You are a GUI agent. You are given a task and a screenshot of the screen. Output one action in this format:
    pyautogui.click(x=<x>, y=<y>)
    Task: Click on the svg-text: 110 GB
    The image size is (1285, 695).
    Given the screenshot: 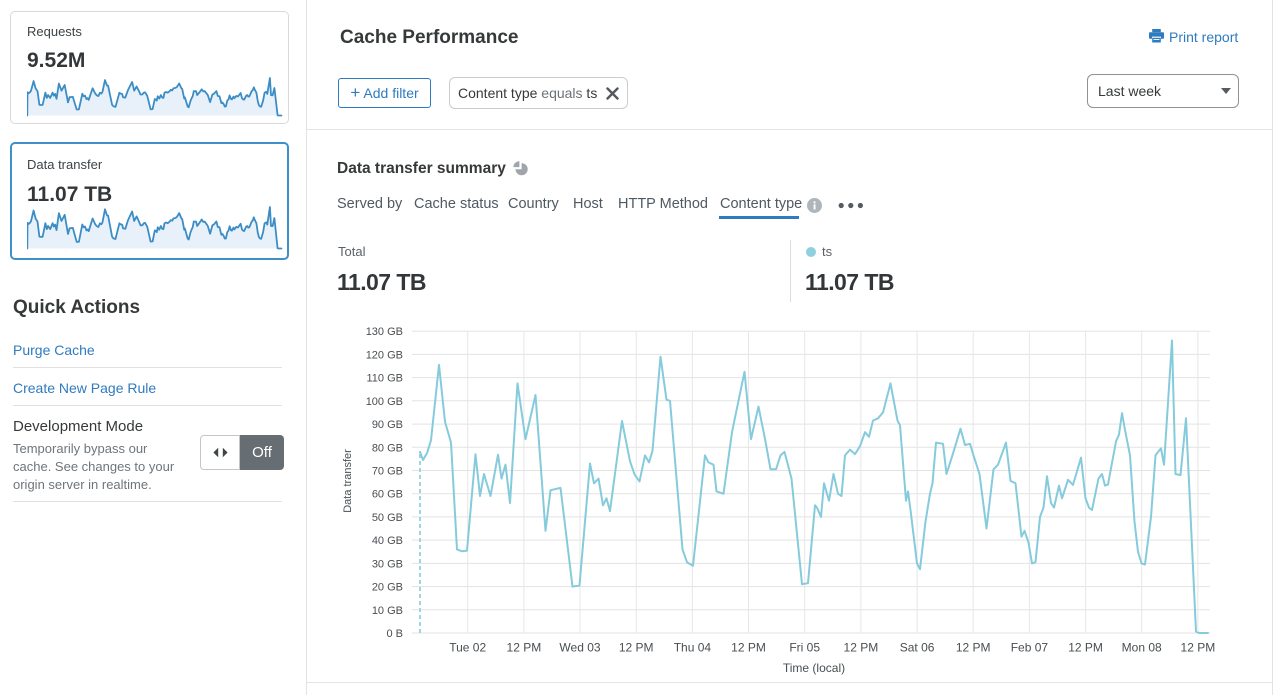 What is the action you would take?
    pyautogui.click(x=385, y=379)
    